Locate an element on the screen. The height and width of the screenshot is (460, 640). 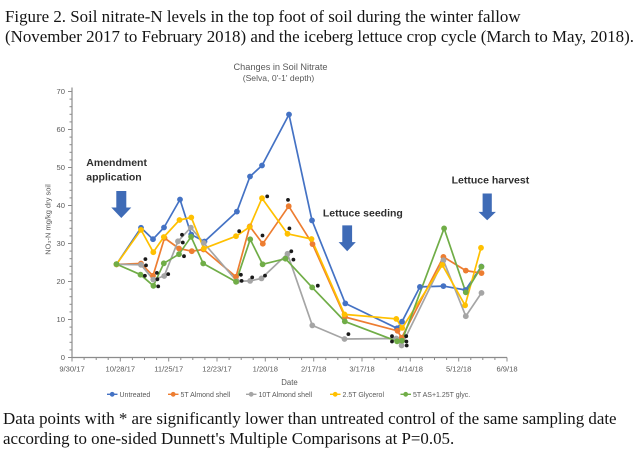
svg-text: 1/20/18 is located at coordinates (265, 369).